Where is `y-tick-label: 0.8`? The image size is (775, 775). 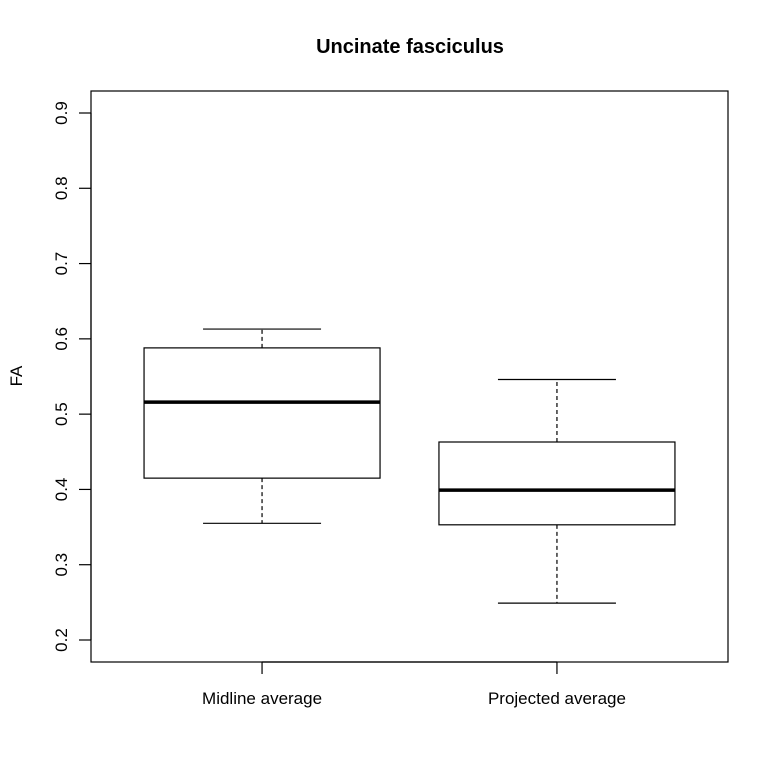
y-tick-label: 0.8 is located at coordinates (61, 188).